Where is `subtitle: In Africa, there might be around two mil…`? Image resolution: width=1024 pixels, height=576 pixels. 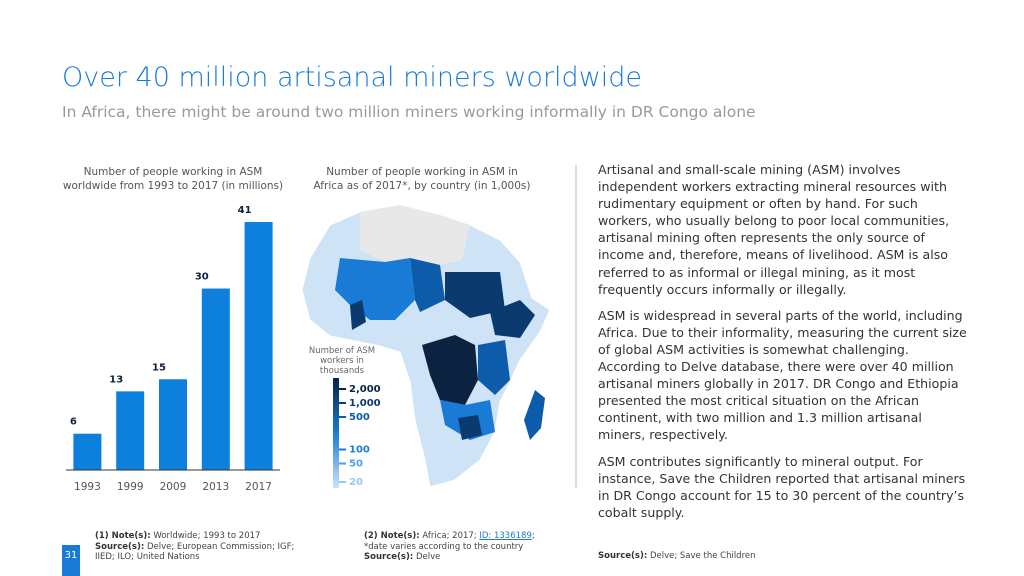
subtitle: In Africa, there might be around two mil… is located at coordinates (409, 112).